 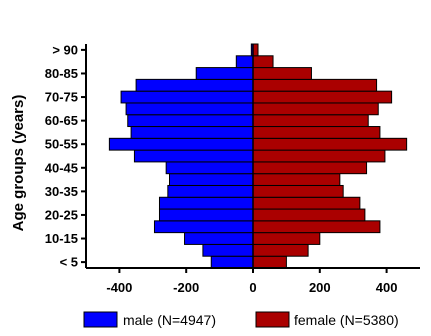 What do you see at coordinates (169, 320) in the screenshot?
I see `male-legend-label: male (N=4947)` at bounding box center [169, 320].